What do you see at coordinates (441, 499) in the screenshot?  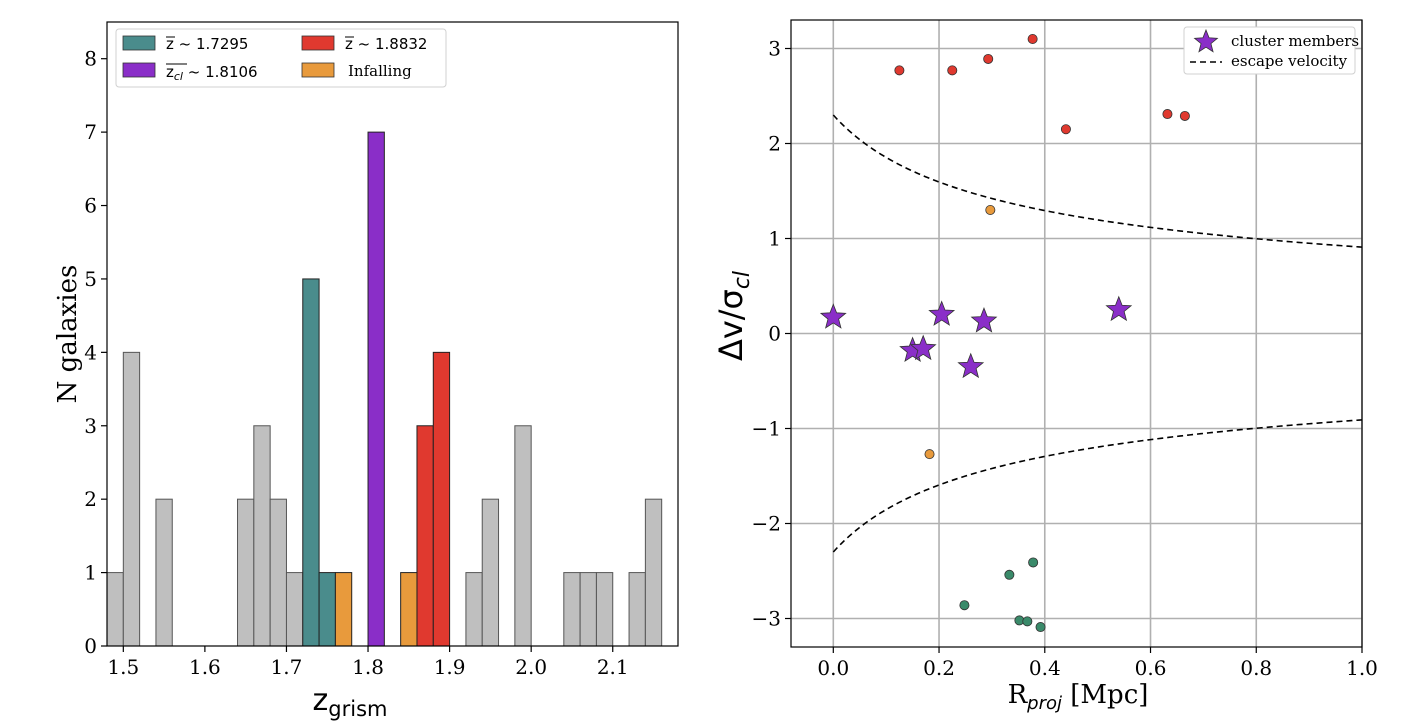 I see `bar-z_1.8832-1` at bounding box center [441, 499].